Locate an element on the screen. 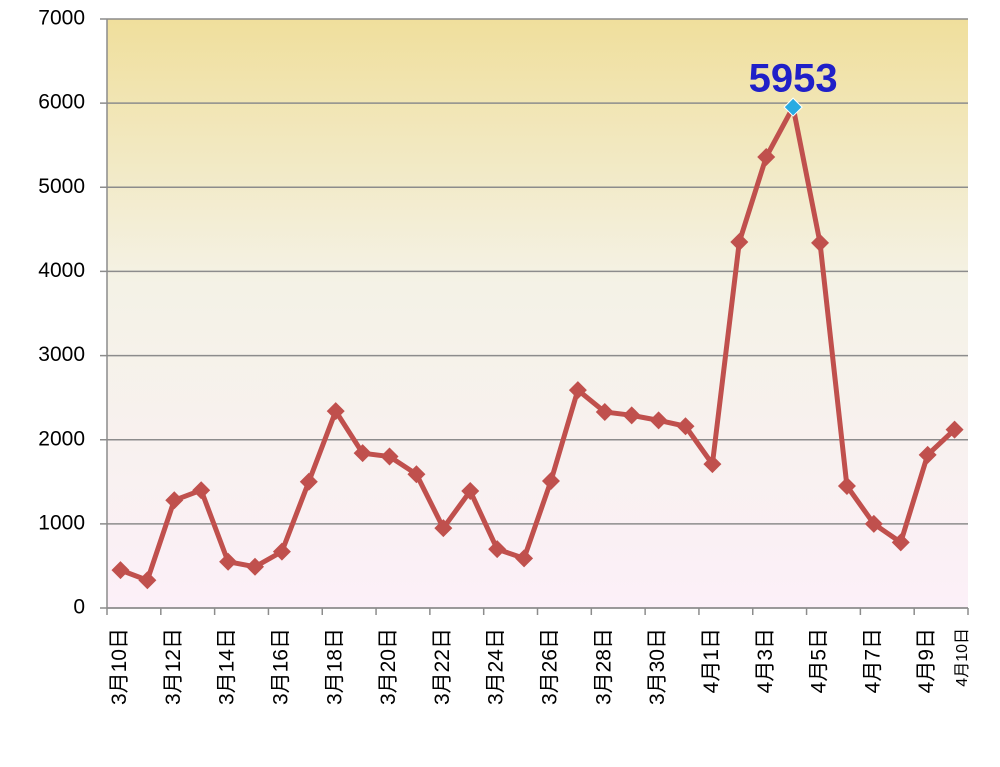 Image resolution: width=1000 pixels, height=767 pixels. y-tick-label: 5000 is located at coordinates (61, 186).